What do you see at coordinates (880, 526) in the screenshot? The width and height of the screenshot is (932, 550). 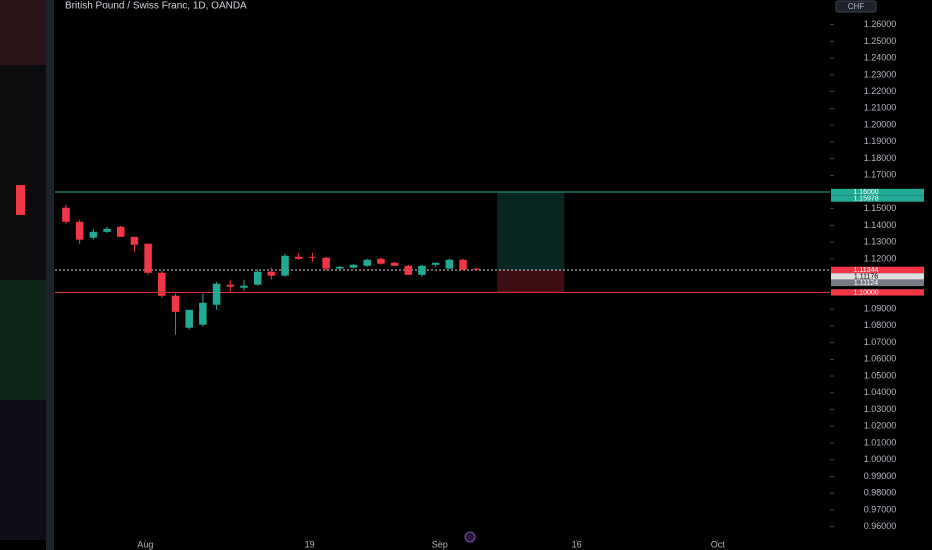 I see `y-tick-label: 0.96000` at bounding box center [880, 526].